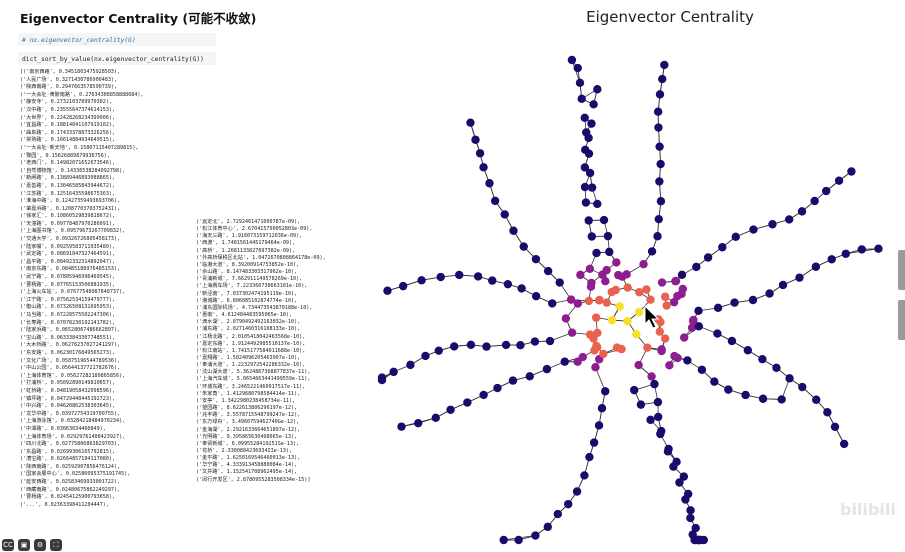 The height and width of the screenshot is (552, 905). What do you see at coordinates (68, 178) in the screenshot?
I see `output-line: ('新闸路', 0.13889446893088865),` at bounding box center [68, 178].